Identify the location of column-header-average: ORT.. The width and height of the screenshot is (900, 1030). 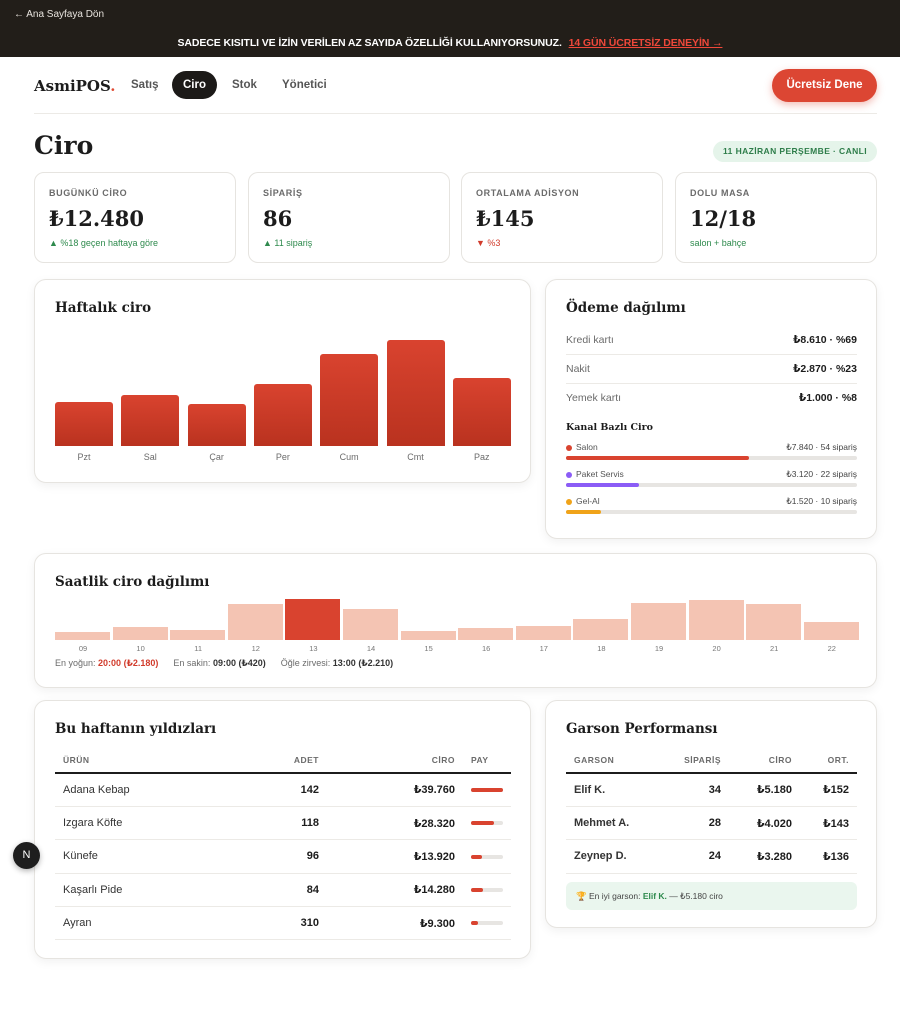
(828, 760).